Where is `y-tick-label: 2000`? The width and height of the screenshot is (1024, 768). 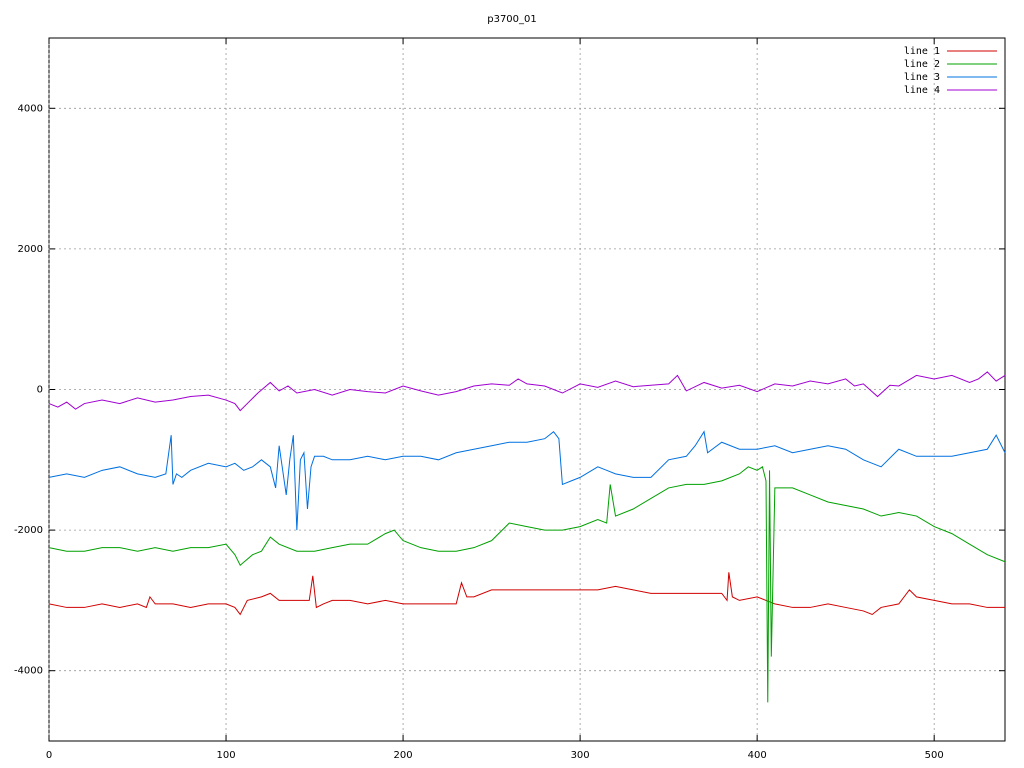 y-tick-label: 2000 is located at coordinates (30, 249).